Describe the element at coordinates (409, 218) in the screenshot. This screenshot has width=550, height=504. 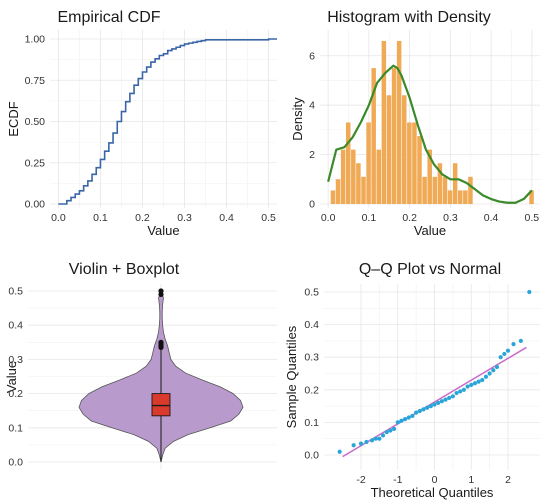
I see `x-tick-label: 0.2` at that location.